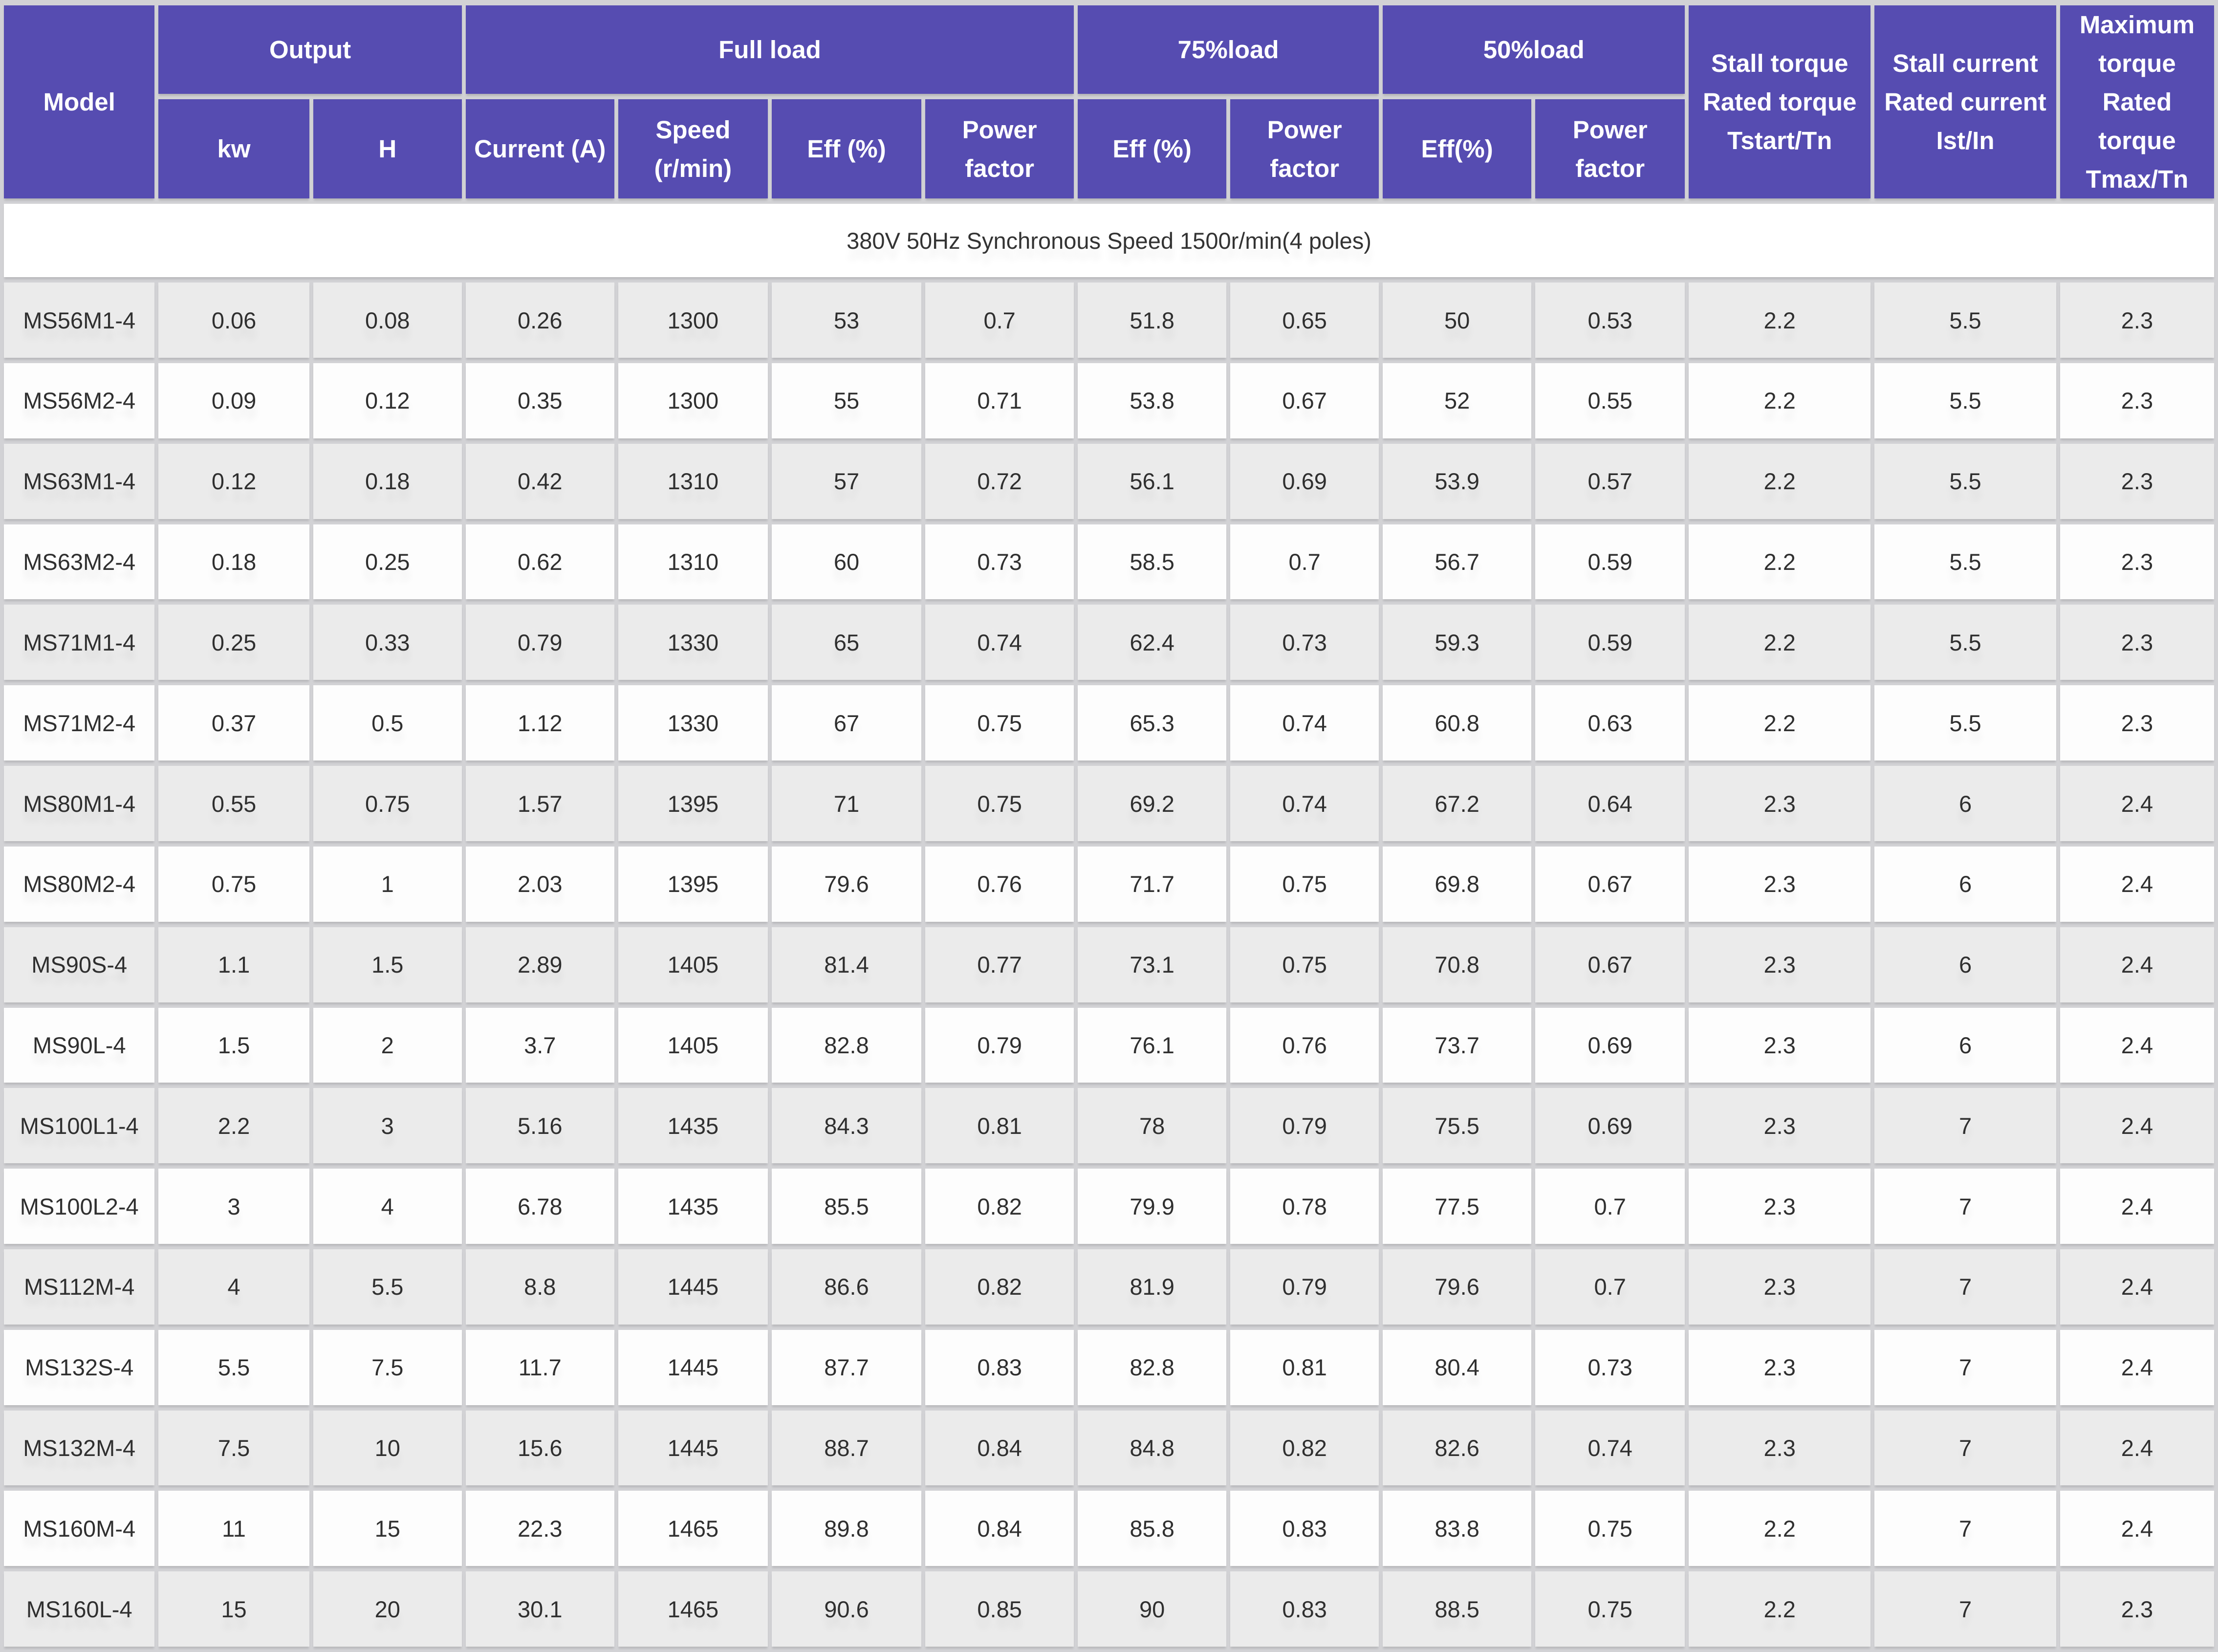 This screenshot has height=1652, width=2218. Describe the element at coordinates (233, 964) in the screenshot. I see `value-cell: 1.1` at that location.